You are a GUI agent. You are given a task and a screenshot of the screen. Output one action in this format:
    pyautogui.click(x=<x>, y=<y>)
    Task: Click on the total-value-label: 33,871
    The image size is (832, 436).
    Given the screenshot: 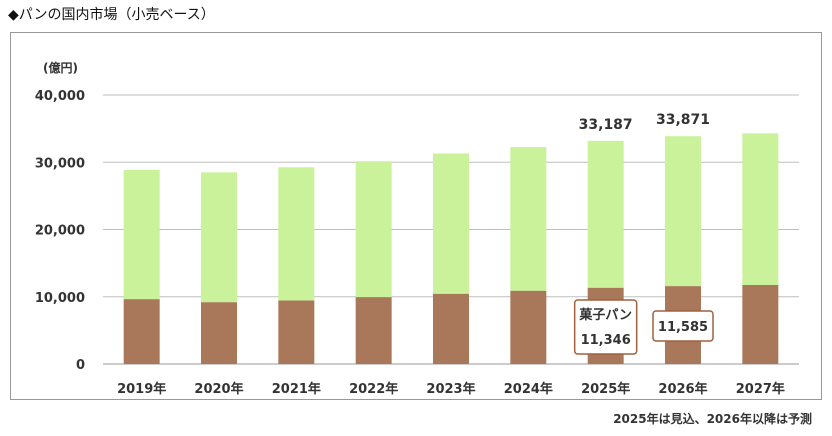 What is the action you would take?
    pyautogui.click(x=683, y=120)
    